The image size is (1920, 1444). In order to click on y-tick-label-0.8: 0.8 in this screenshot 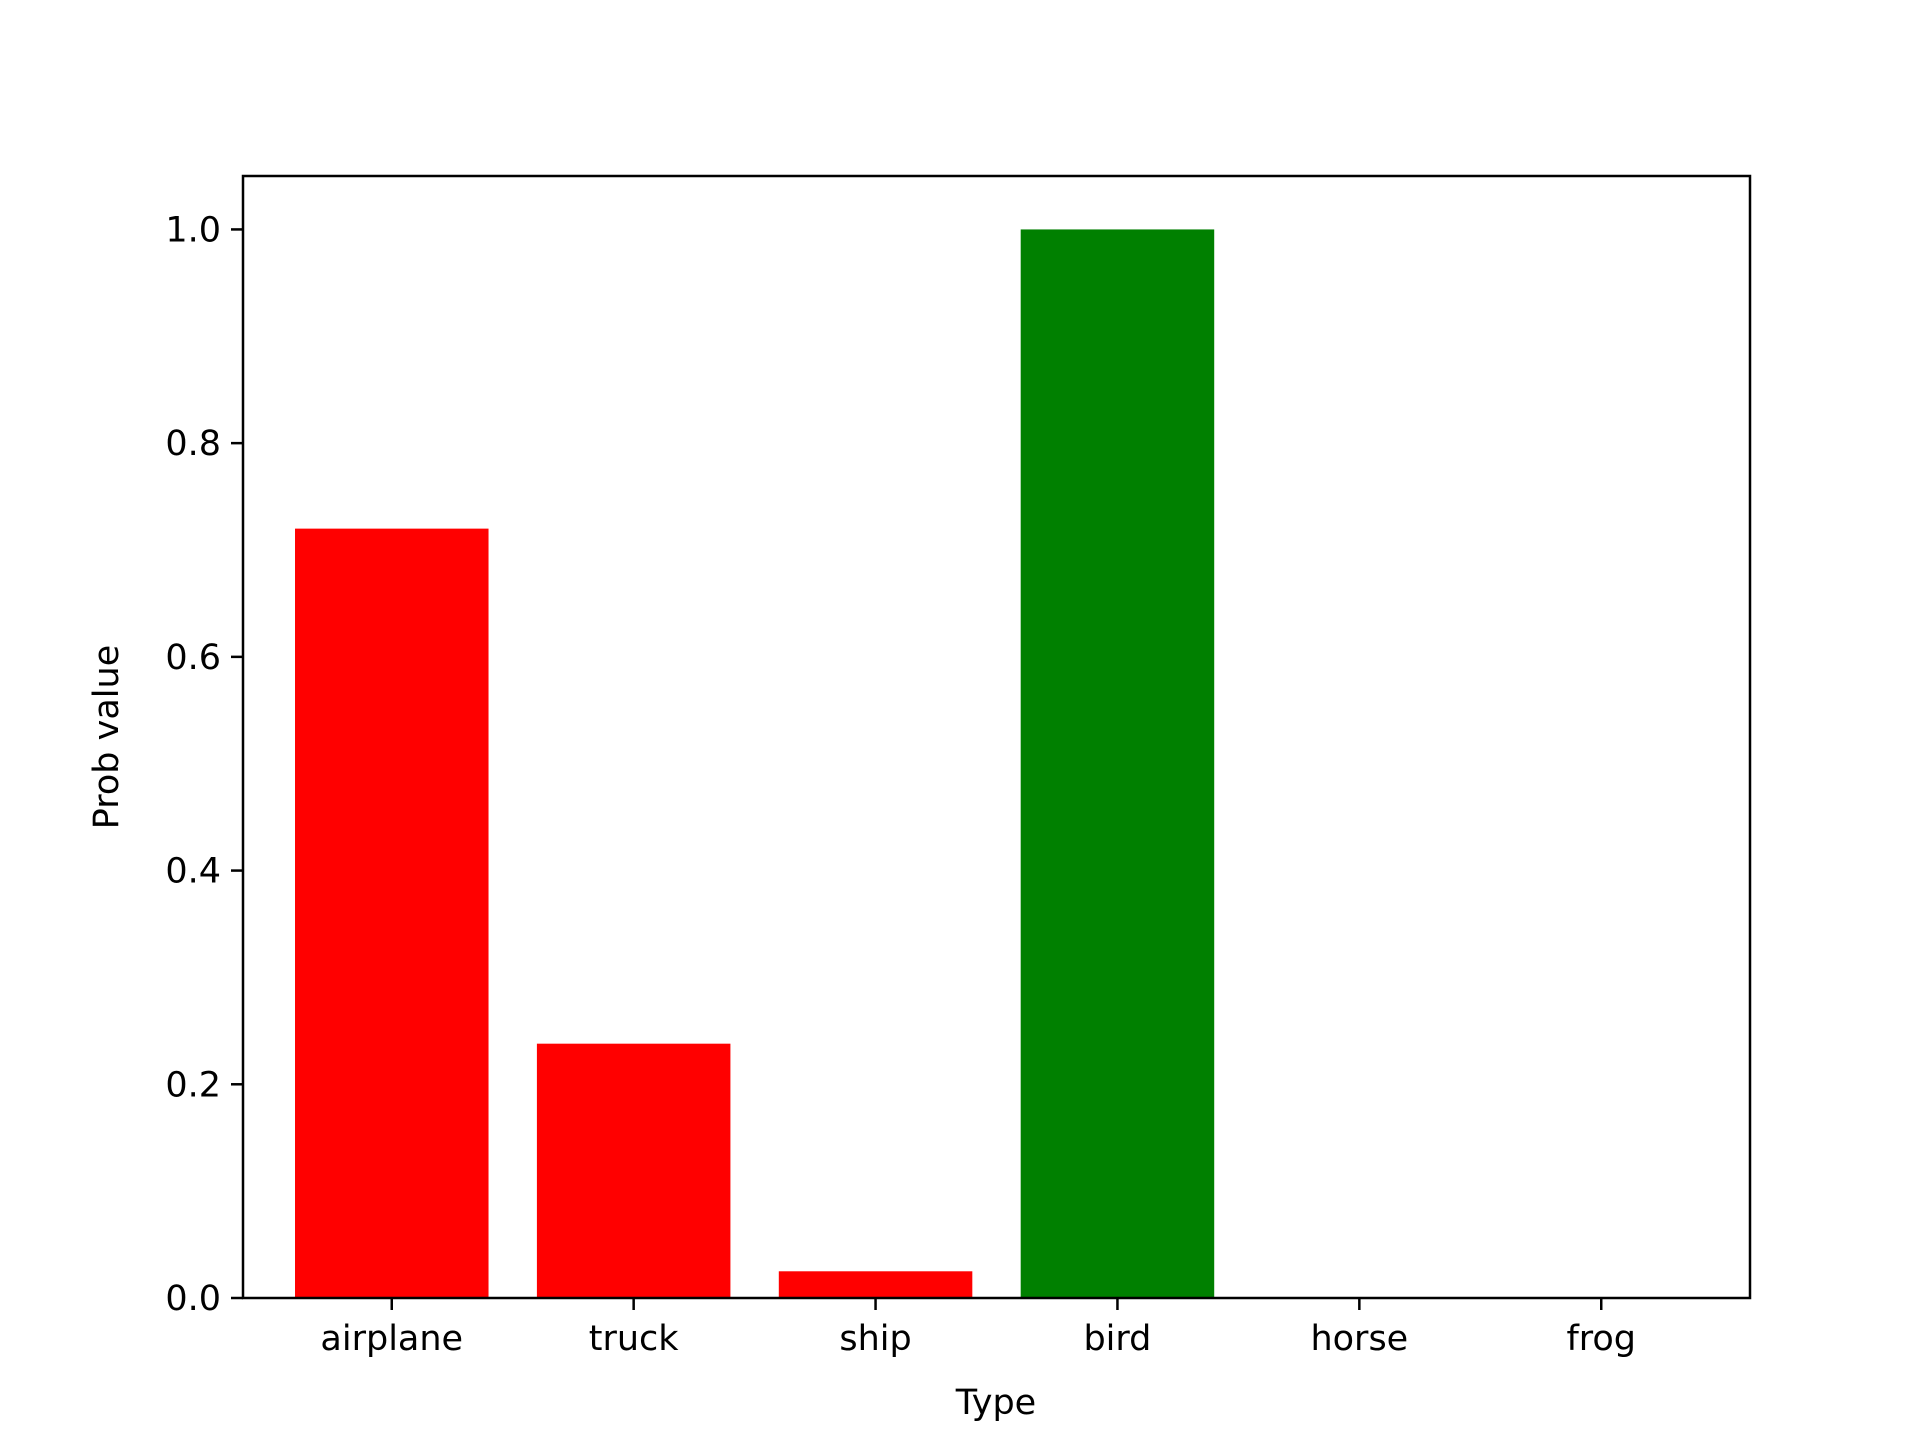, I will do `click(193, 444)`.